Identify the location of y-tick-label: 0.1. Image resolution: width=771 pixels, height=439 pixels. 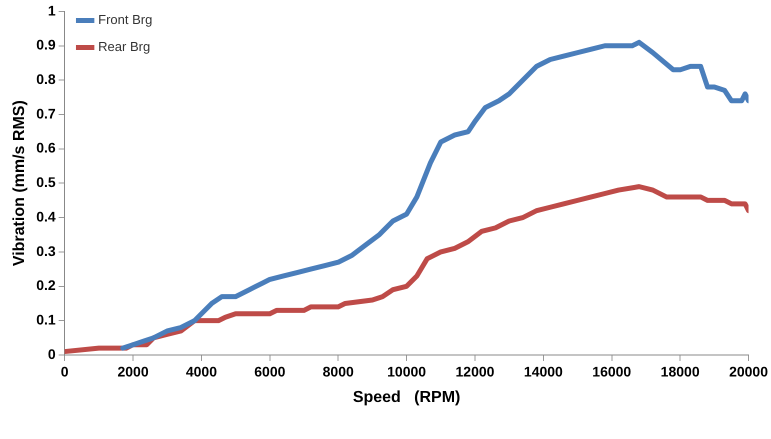
(46, 320).